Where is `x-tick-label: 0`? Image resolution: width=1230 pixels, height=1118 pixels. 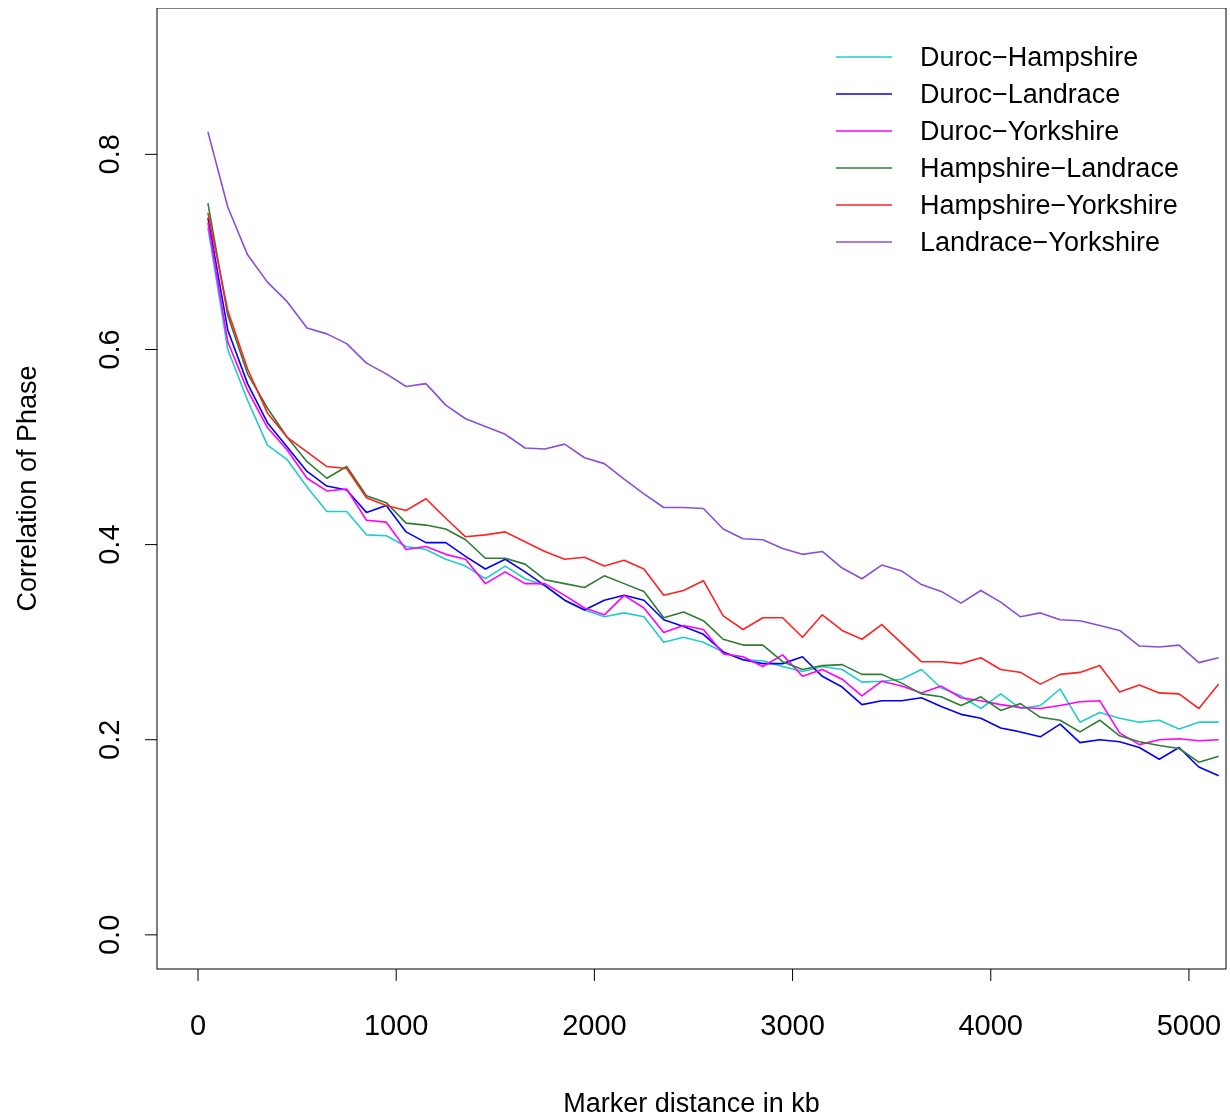 x-tick-label: 0 is located at coordinates (198, 1025).